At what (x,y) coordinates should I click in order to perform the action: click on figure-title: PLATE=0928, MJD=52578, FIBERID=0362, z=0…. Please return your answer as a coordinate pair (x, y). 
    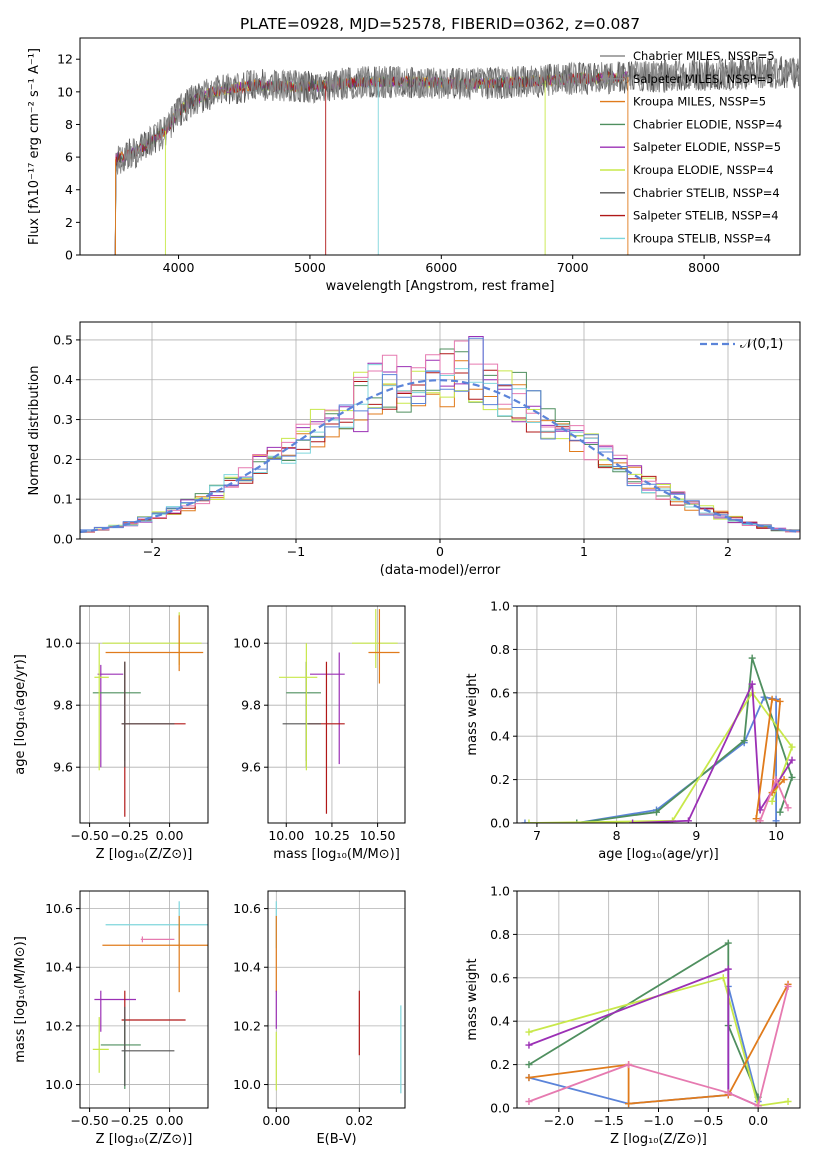
    Looking at the image, I should click on (440, 24).